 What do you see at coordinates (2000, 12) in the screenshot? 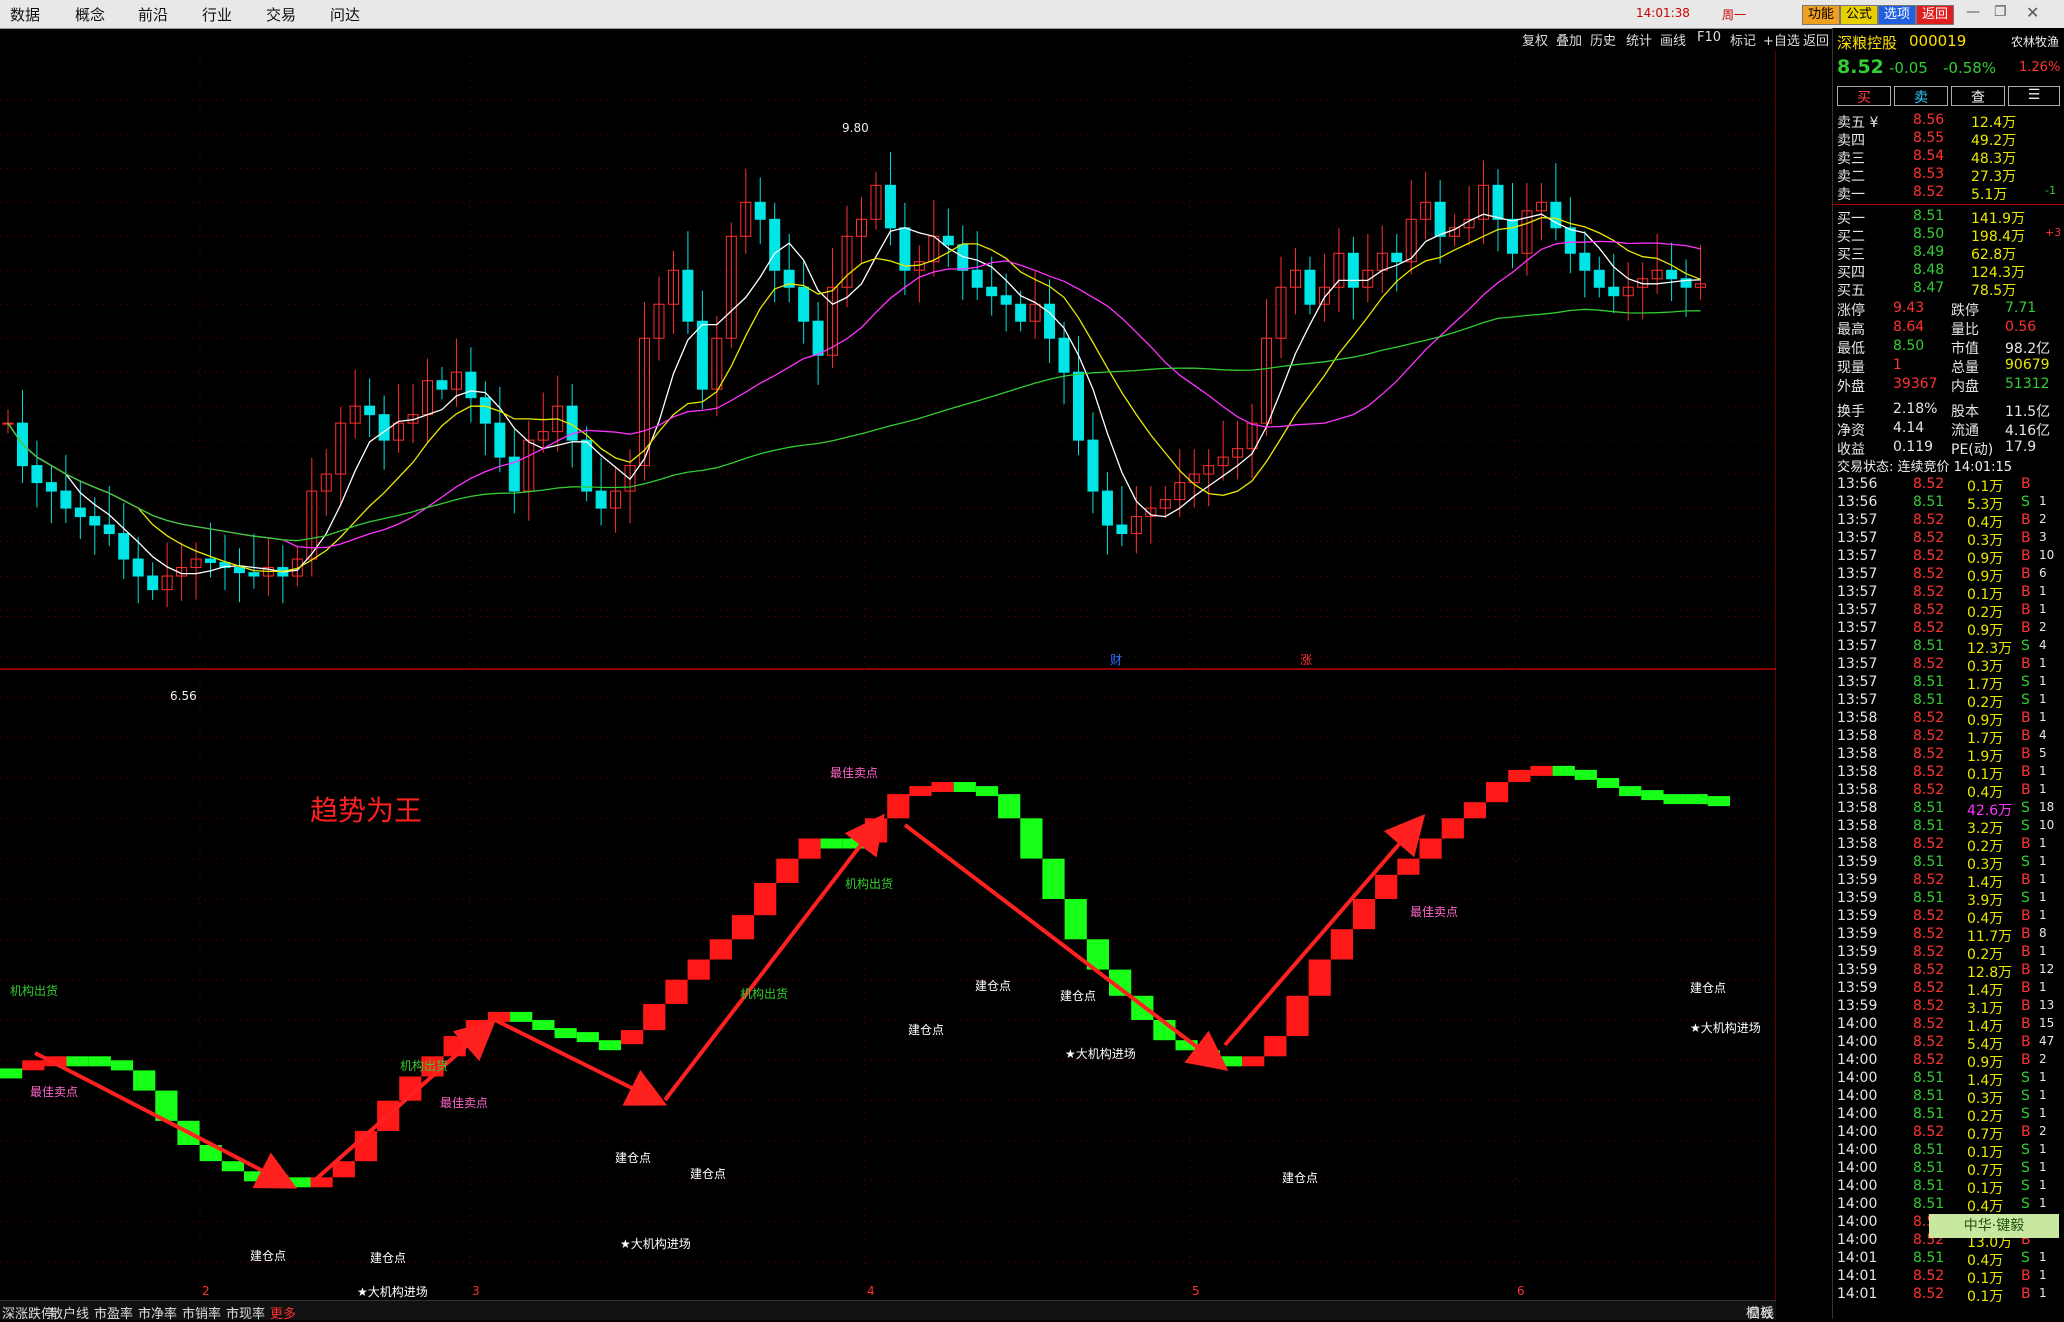
I see `restore-icon: ❐` at bounding box center [2000, 12].